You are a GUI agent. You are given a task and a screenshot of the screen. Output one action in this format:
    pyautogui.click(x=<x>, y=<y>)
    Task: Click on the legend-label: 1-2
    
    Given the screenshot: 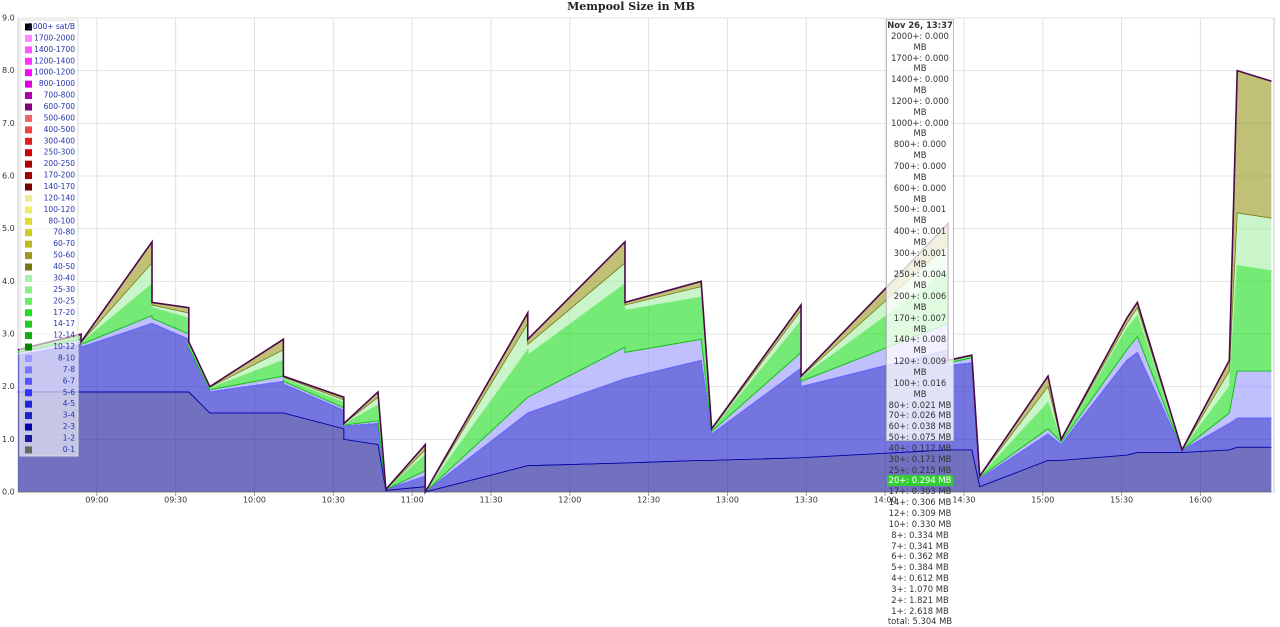 What is the action you would take?
    pyautogui.click(x=69, y=437)
    